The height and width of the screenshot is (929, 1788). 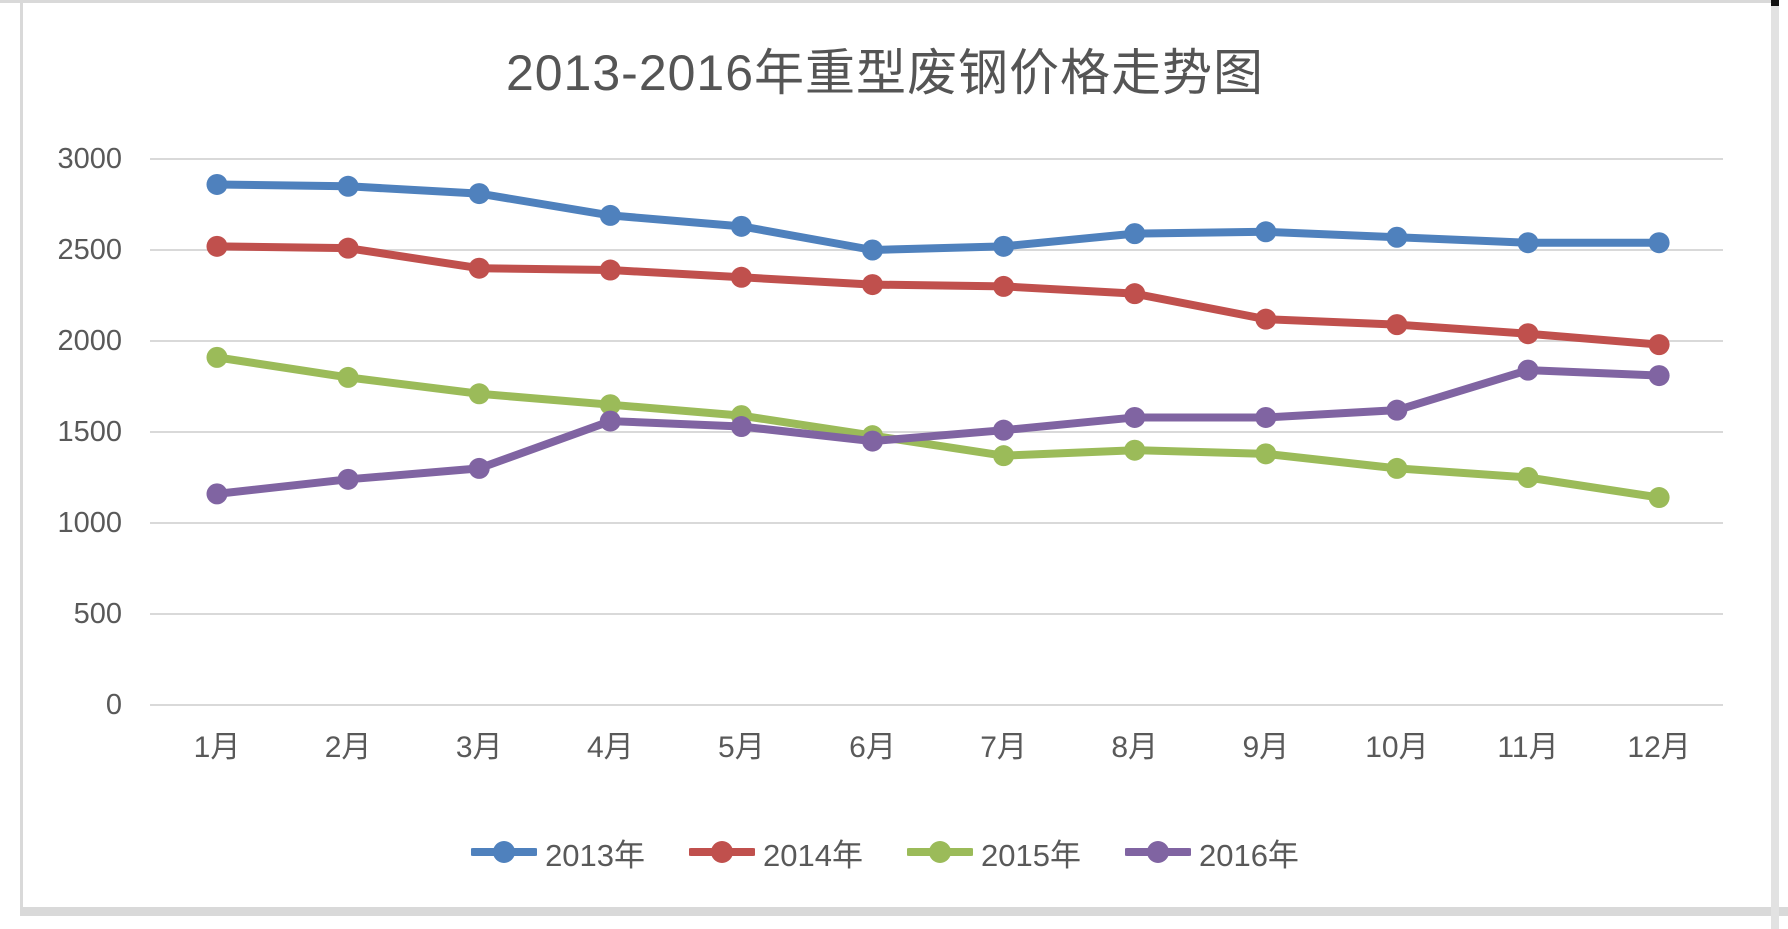 I want to click on series-line-2013年, so click(x=938, y=217).